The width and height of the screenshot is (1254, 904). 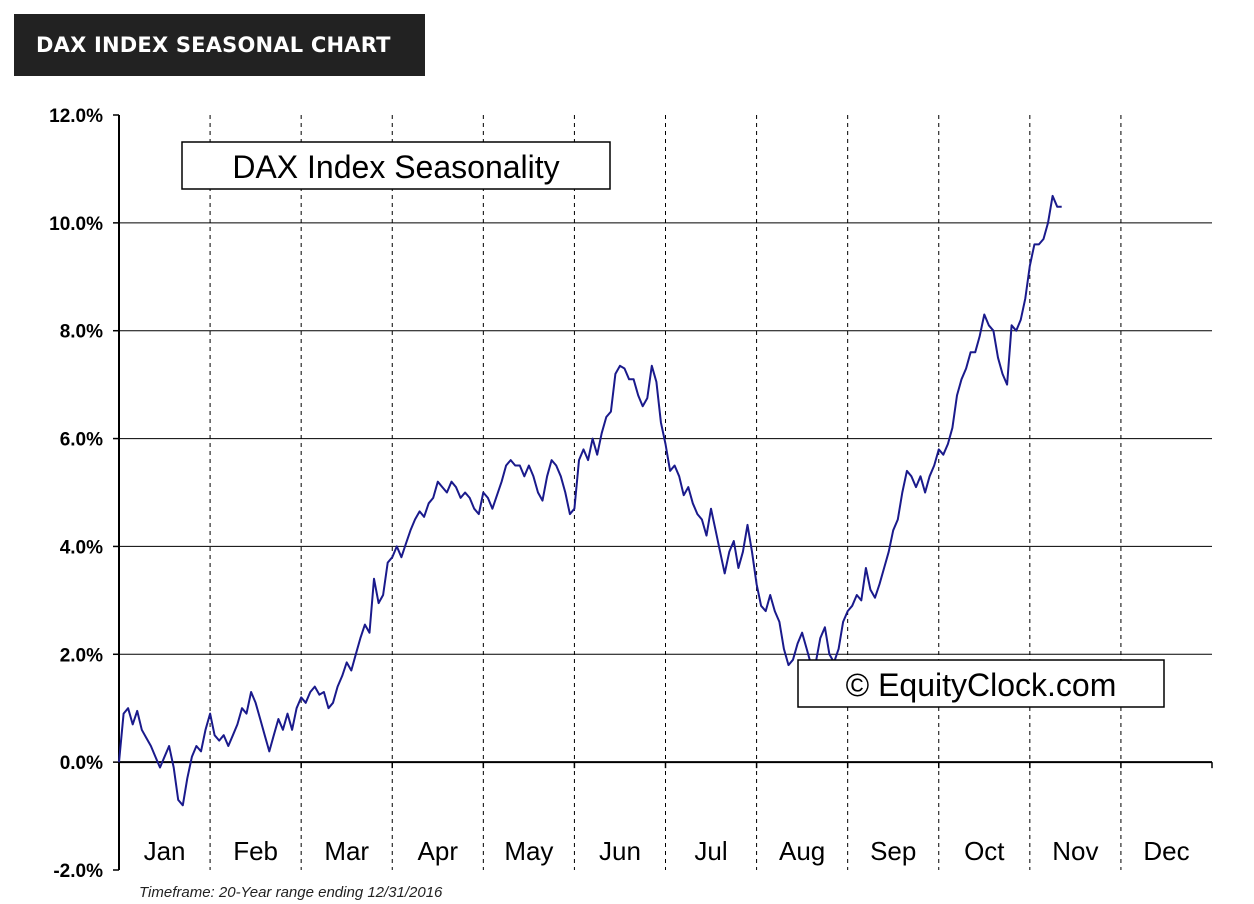 I want to click on y-tick-label: 2.0%, so click(x=81, y=655).